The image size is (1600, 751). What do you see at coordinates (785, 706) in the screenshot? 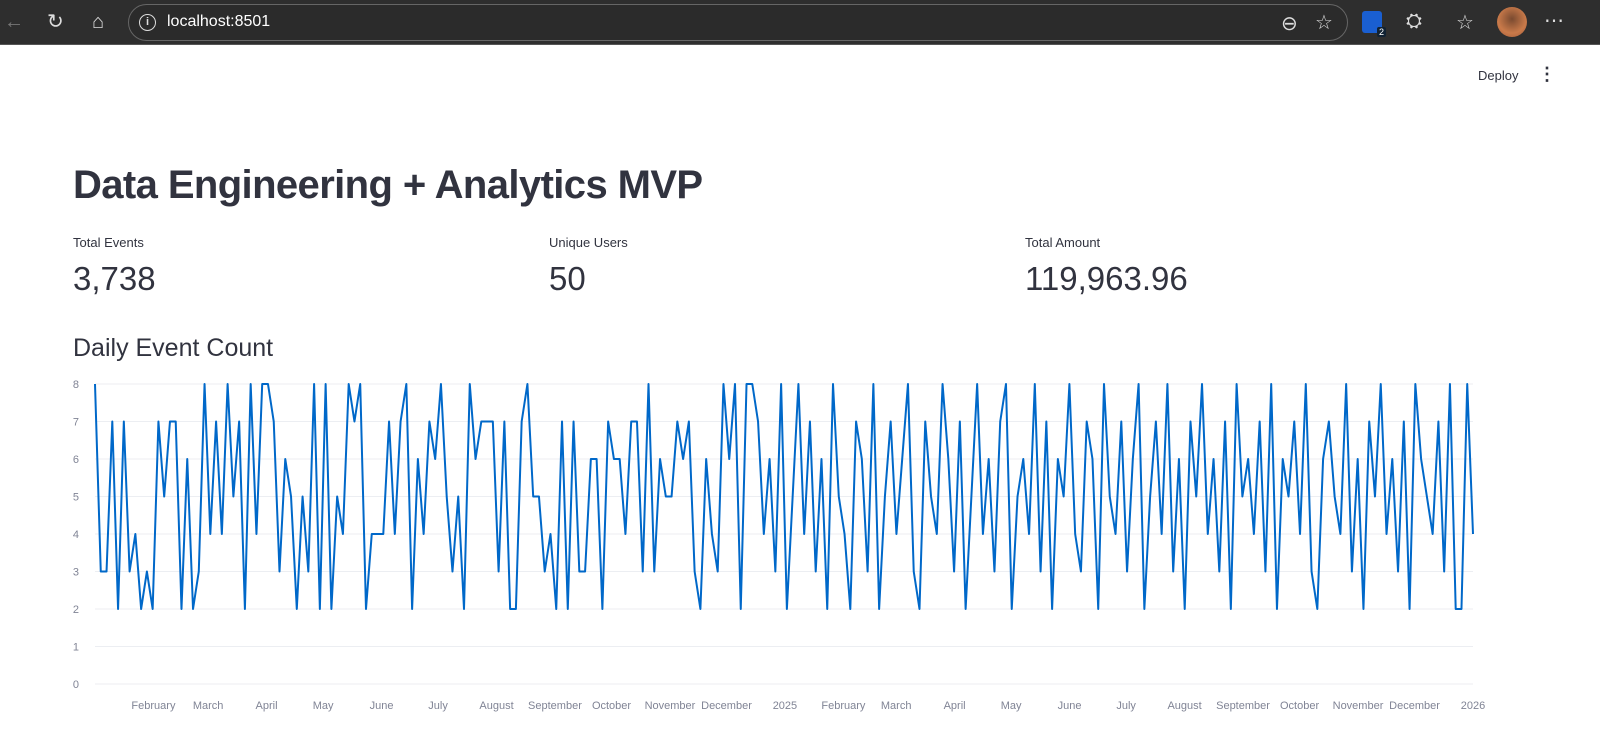
I see `x-tick-label: 2025` at bounding box center [785, 706].